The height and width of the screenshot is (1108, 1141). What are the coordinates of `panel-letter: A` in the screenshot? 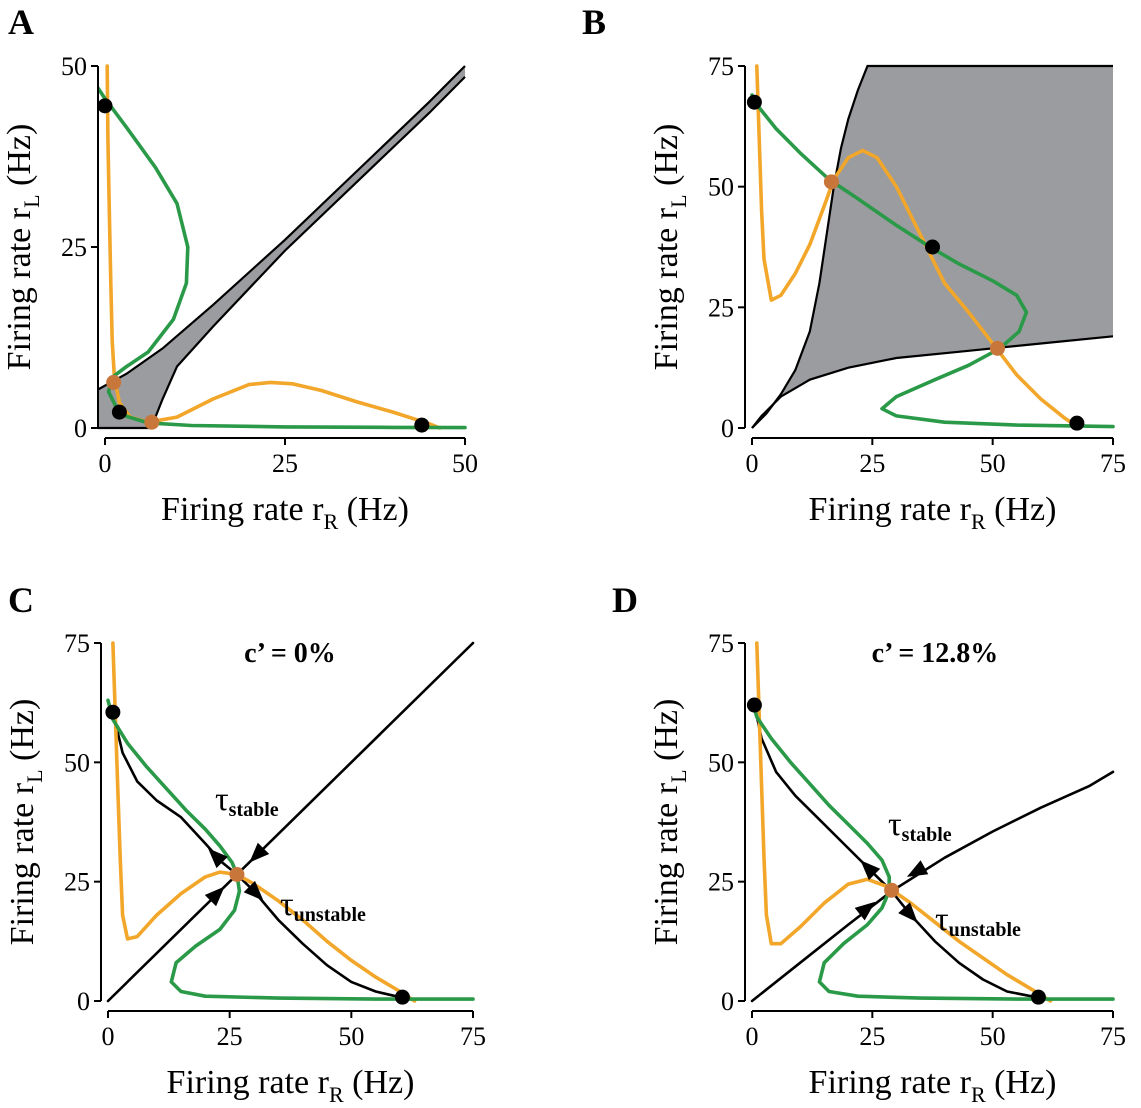 It's located at (21, 22).